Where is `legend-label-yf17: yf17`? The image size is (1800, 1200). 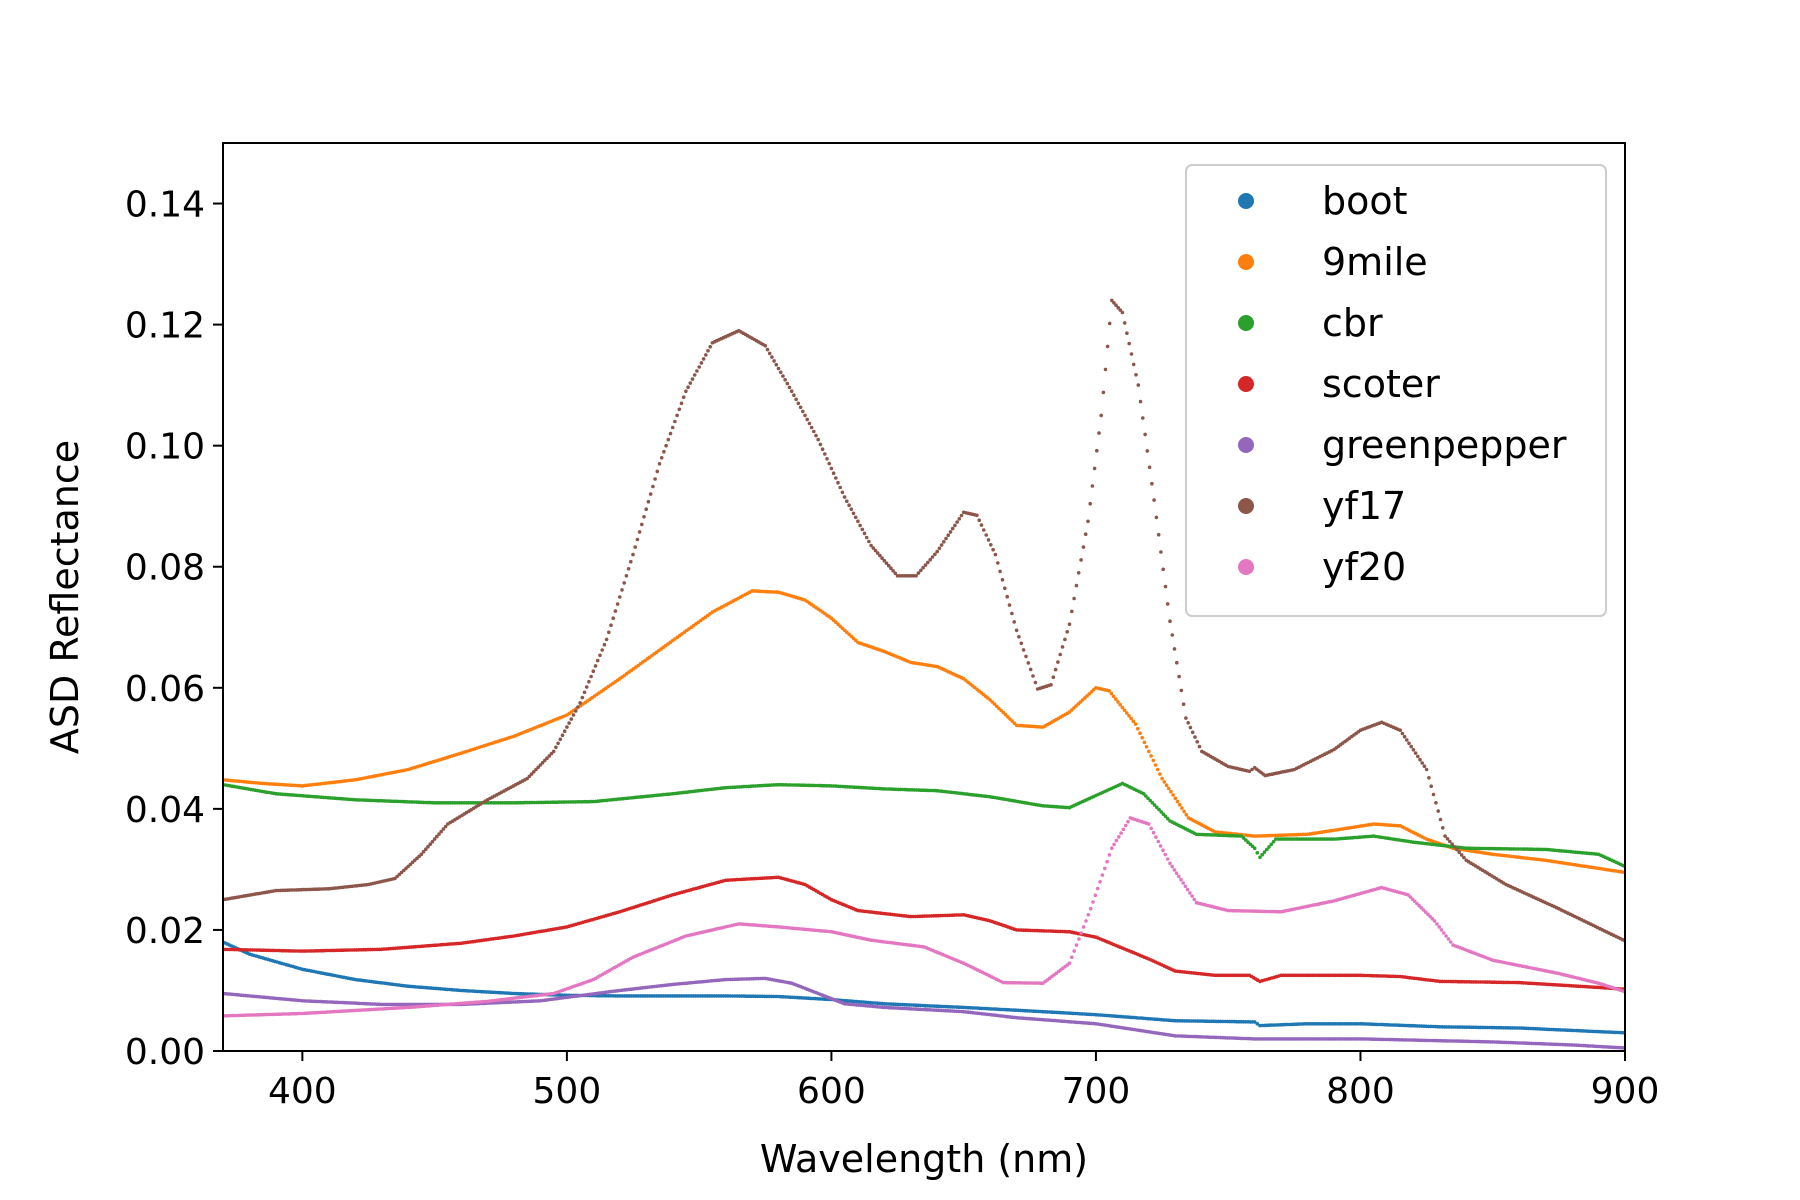
legend-label-yf17: yf17 is located at coordinates (1364, 506).